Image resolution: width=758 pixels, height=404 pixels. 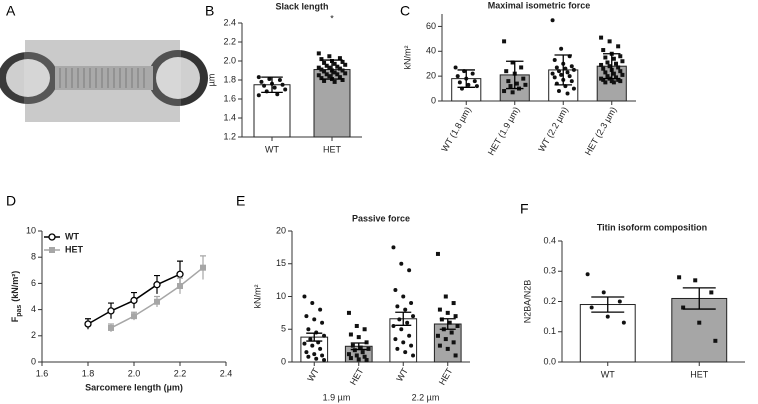 What do you see at coordinates (229, 22) in the screenshot?
I see `y-tick-label: 2.4` at bounding box center [229, 22].